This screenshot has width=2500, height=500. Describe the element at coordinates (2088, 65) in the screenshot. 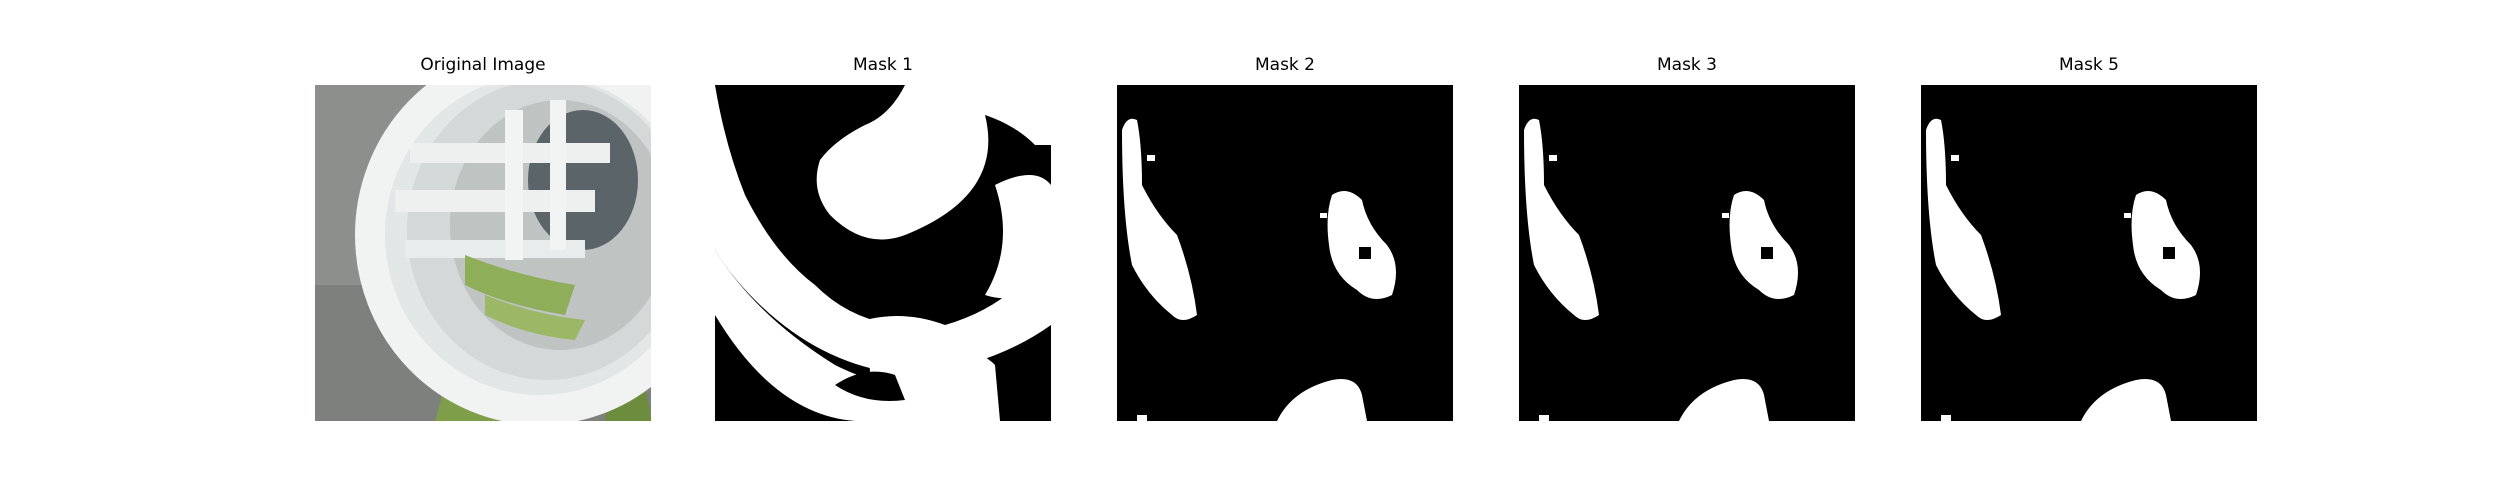

I see `panel-title: Mask 5` at that location.